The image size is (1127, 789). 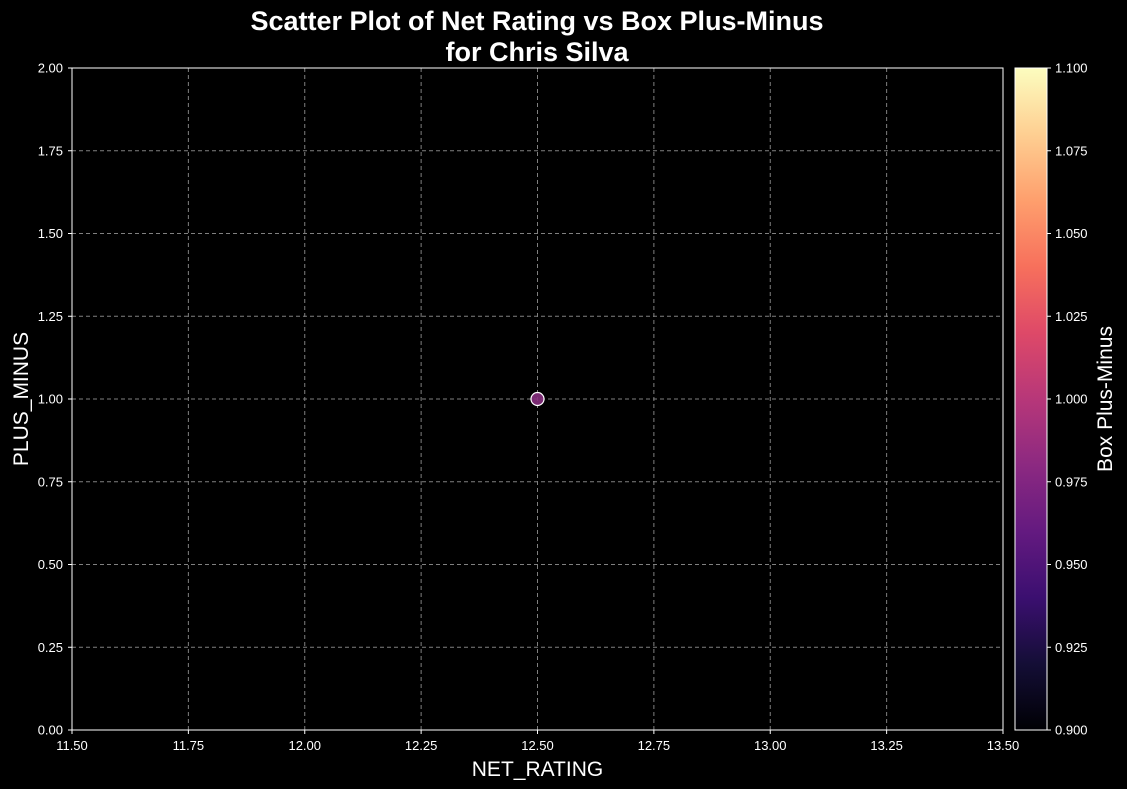 I want to click on colorbar-tick-label: 0.975, so click(x=1071, y=481).